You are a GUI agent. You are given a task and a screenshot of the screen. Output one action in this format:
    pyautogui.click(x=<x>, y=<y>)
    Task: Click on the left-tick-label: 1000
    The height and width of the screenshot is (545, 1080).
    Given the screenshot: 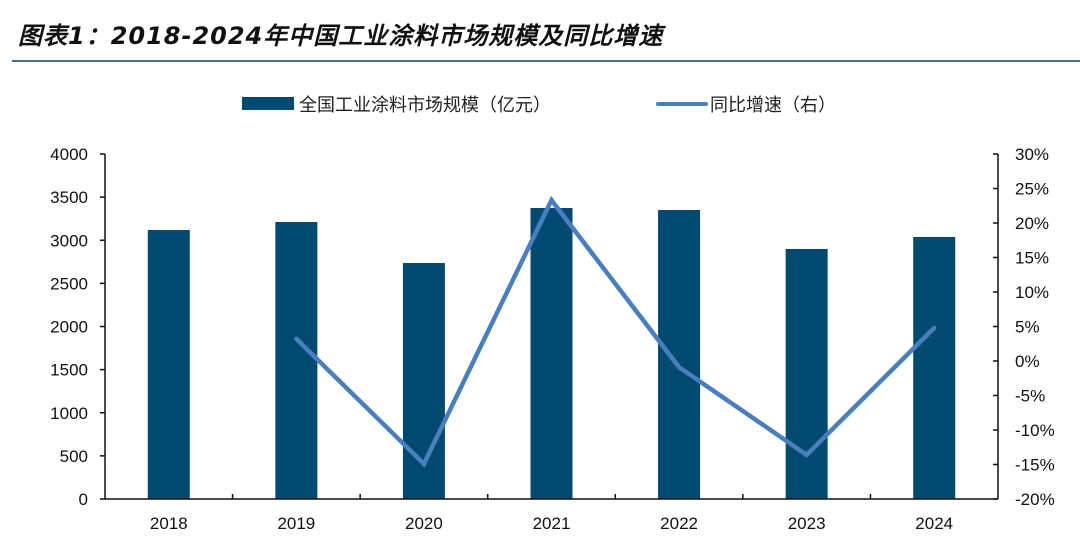 What is the action you would take?
    pyautogui.click(x=69, y=413)
    